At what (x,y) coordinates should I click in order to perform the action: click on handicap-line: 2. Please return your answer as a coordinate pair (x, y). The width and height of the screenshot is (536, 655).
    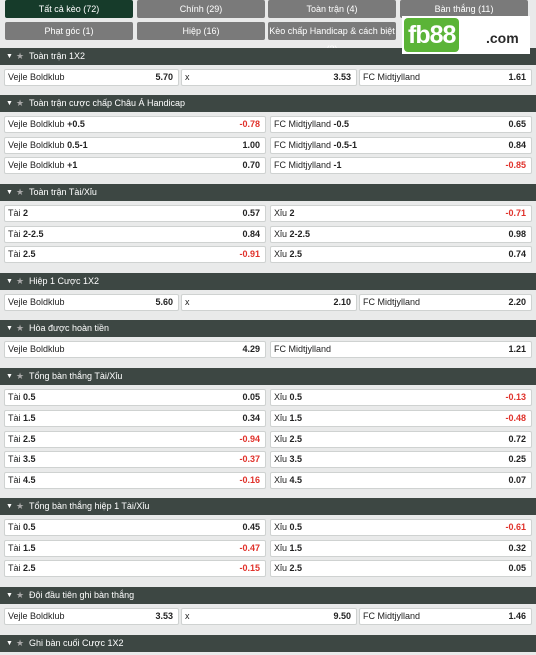
    Looking at the image, I should click on (292, 213).